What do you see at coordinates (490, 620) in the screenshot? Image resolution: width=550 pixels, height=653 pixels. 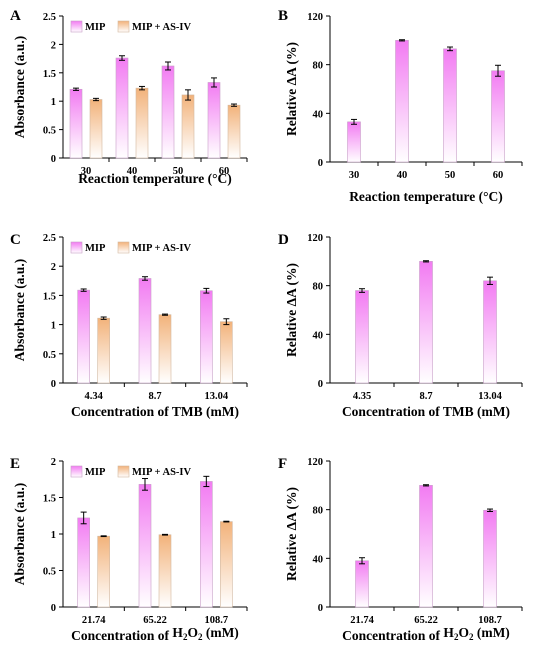 I see `x-tick-label: 108.7` at bounding box center [490, 620].